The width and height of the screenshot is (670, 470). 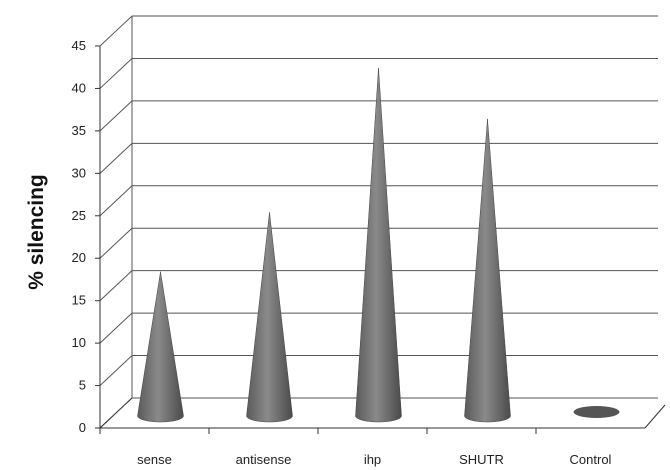 I want to click on y-tick-label: 25, so click(x=79, y=215).